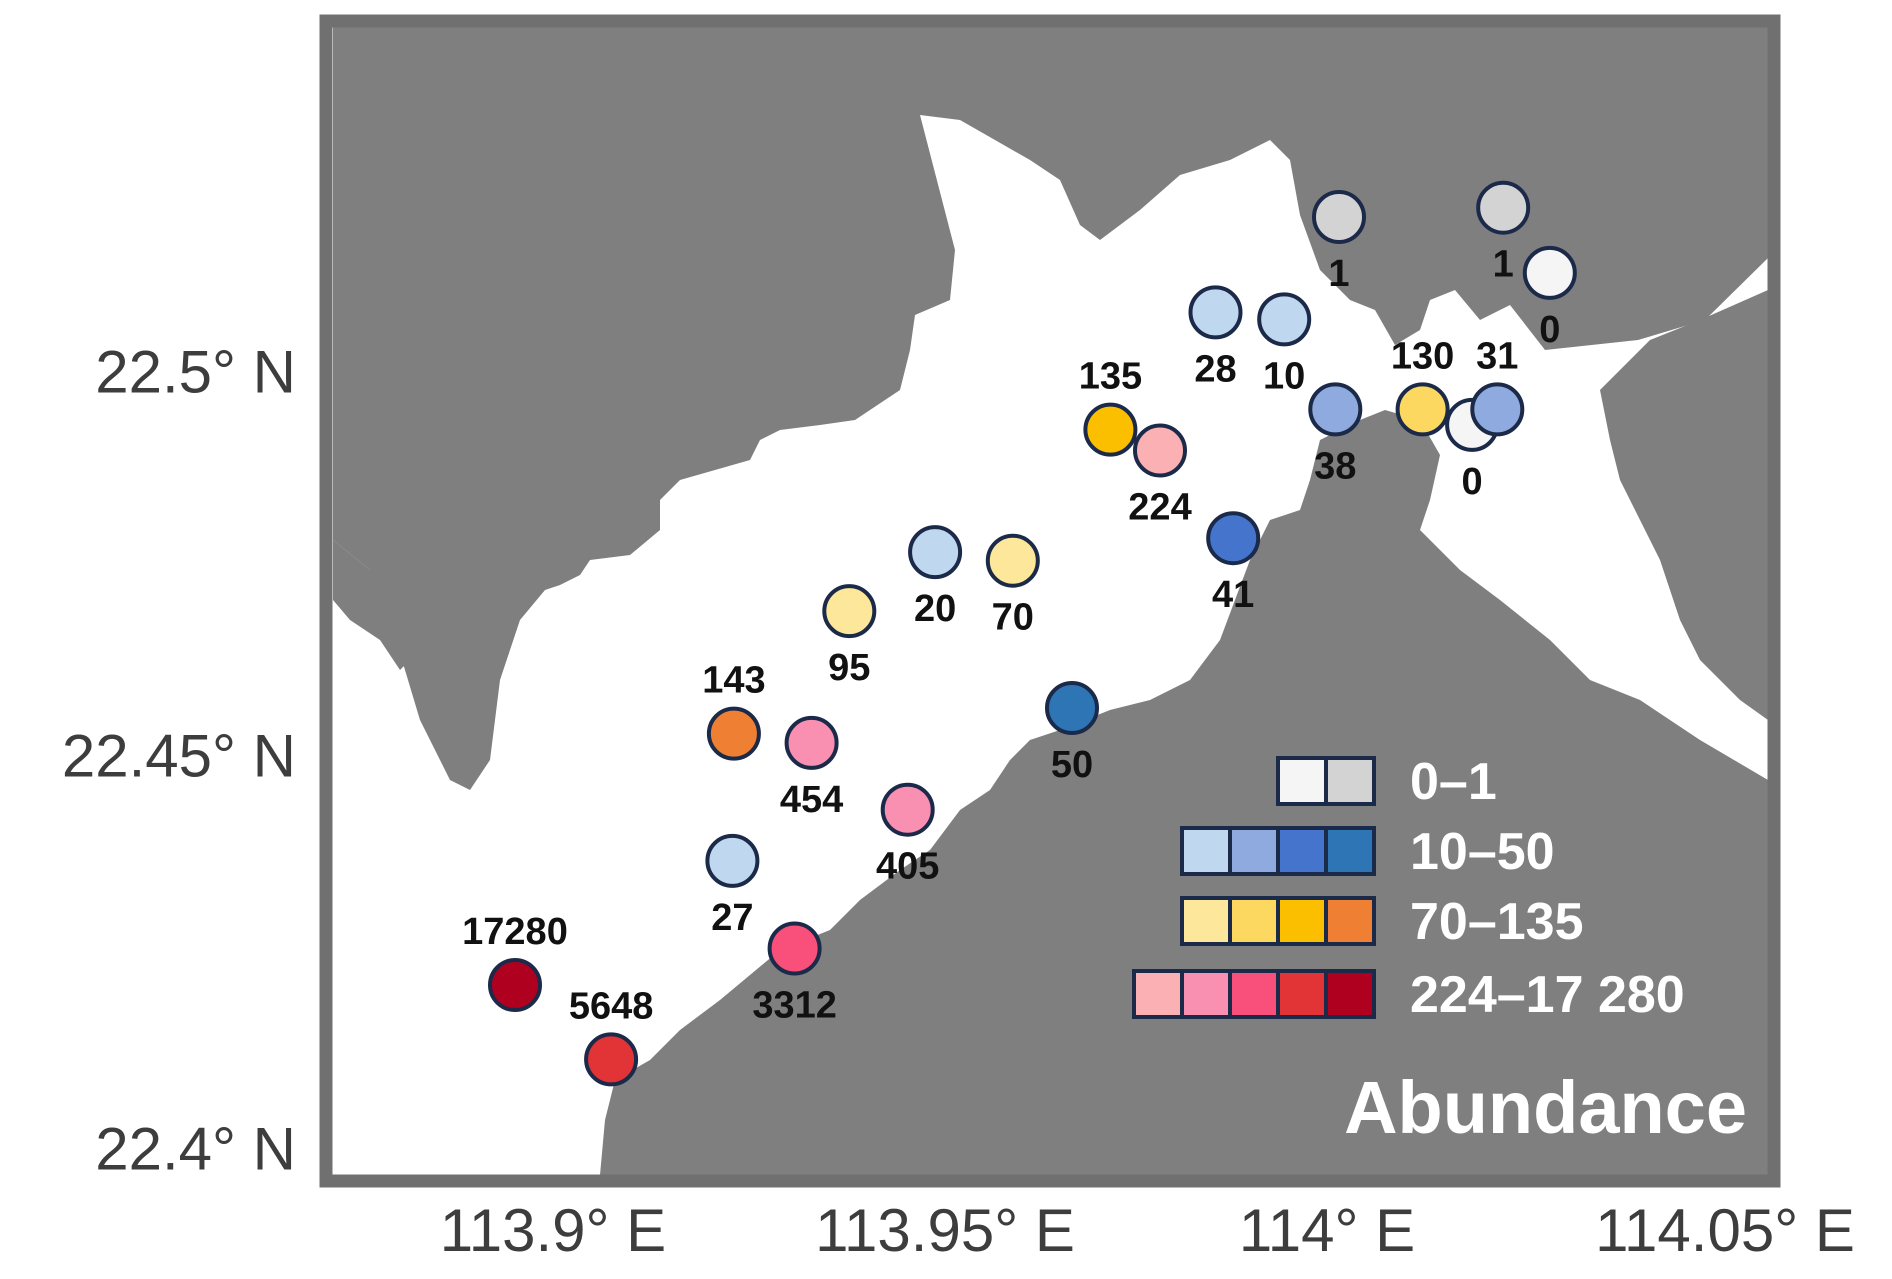 The height and width of the screenshot is (1279, 1892). I want to click on site-value-label: 454, so click(811, 800).